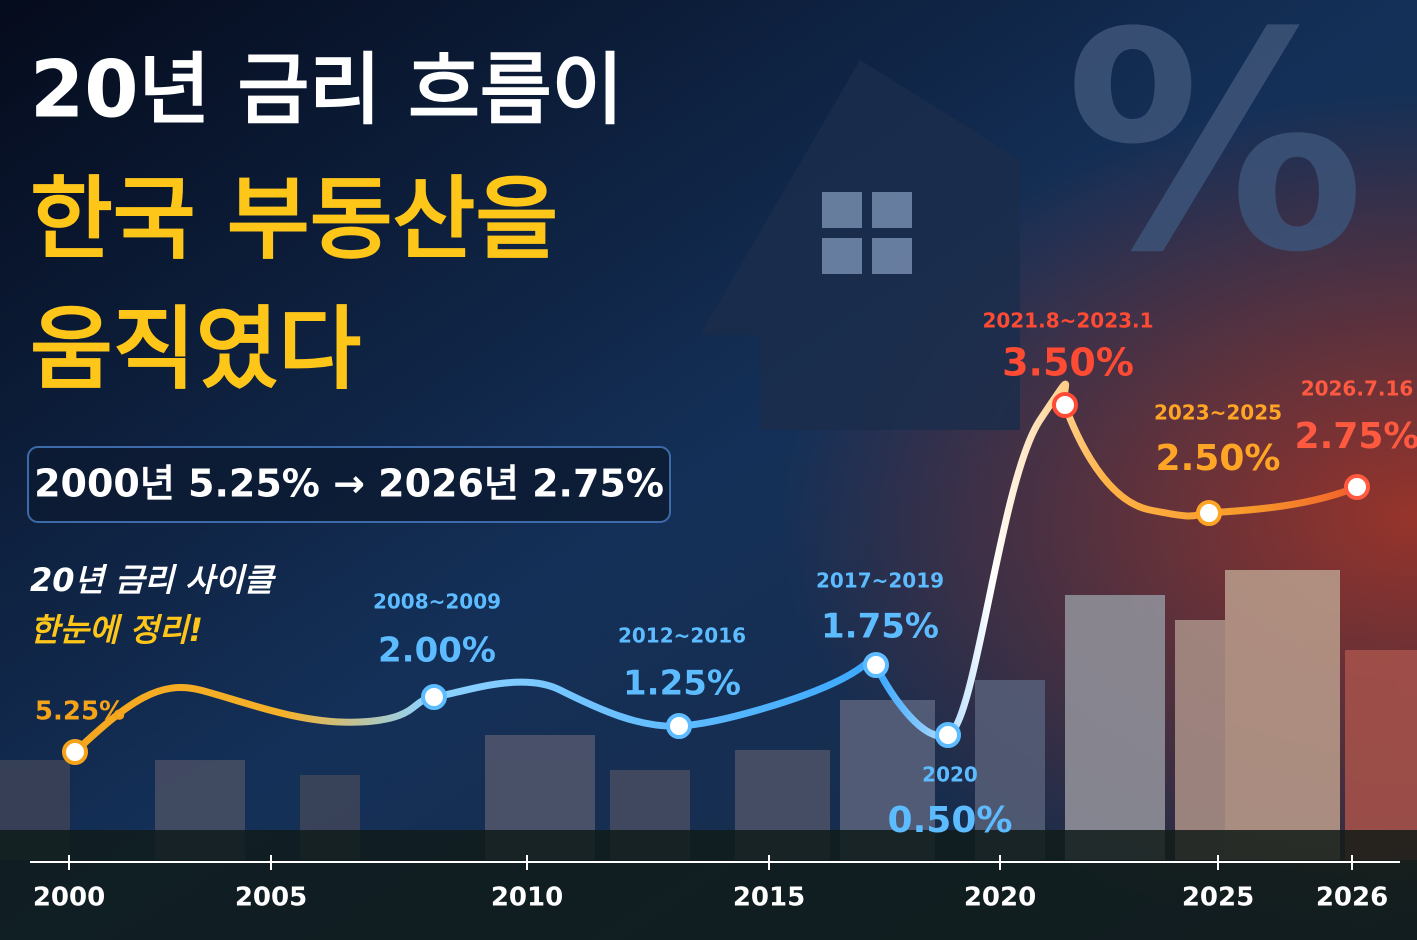 The width and height of the screenshot is (1417, 940). I want to click on axis-label: 2025, so click(1218, 898).